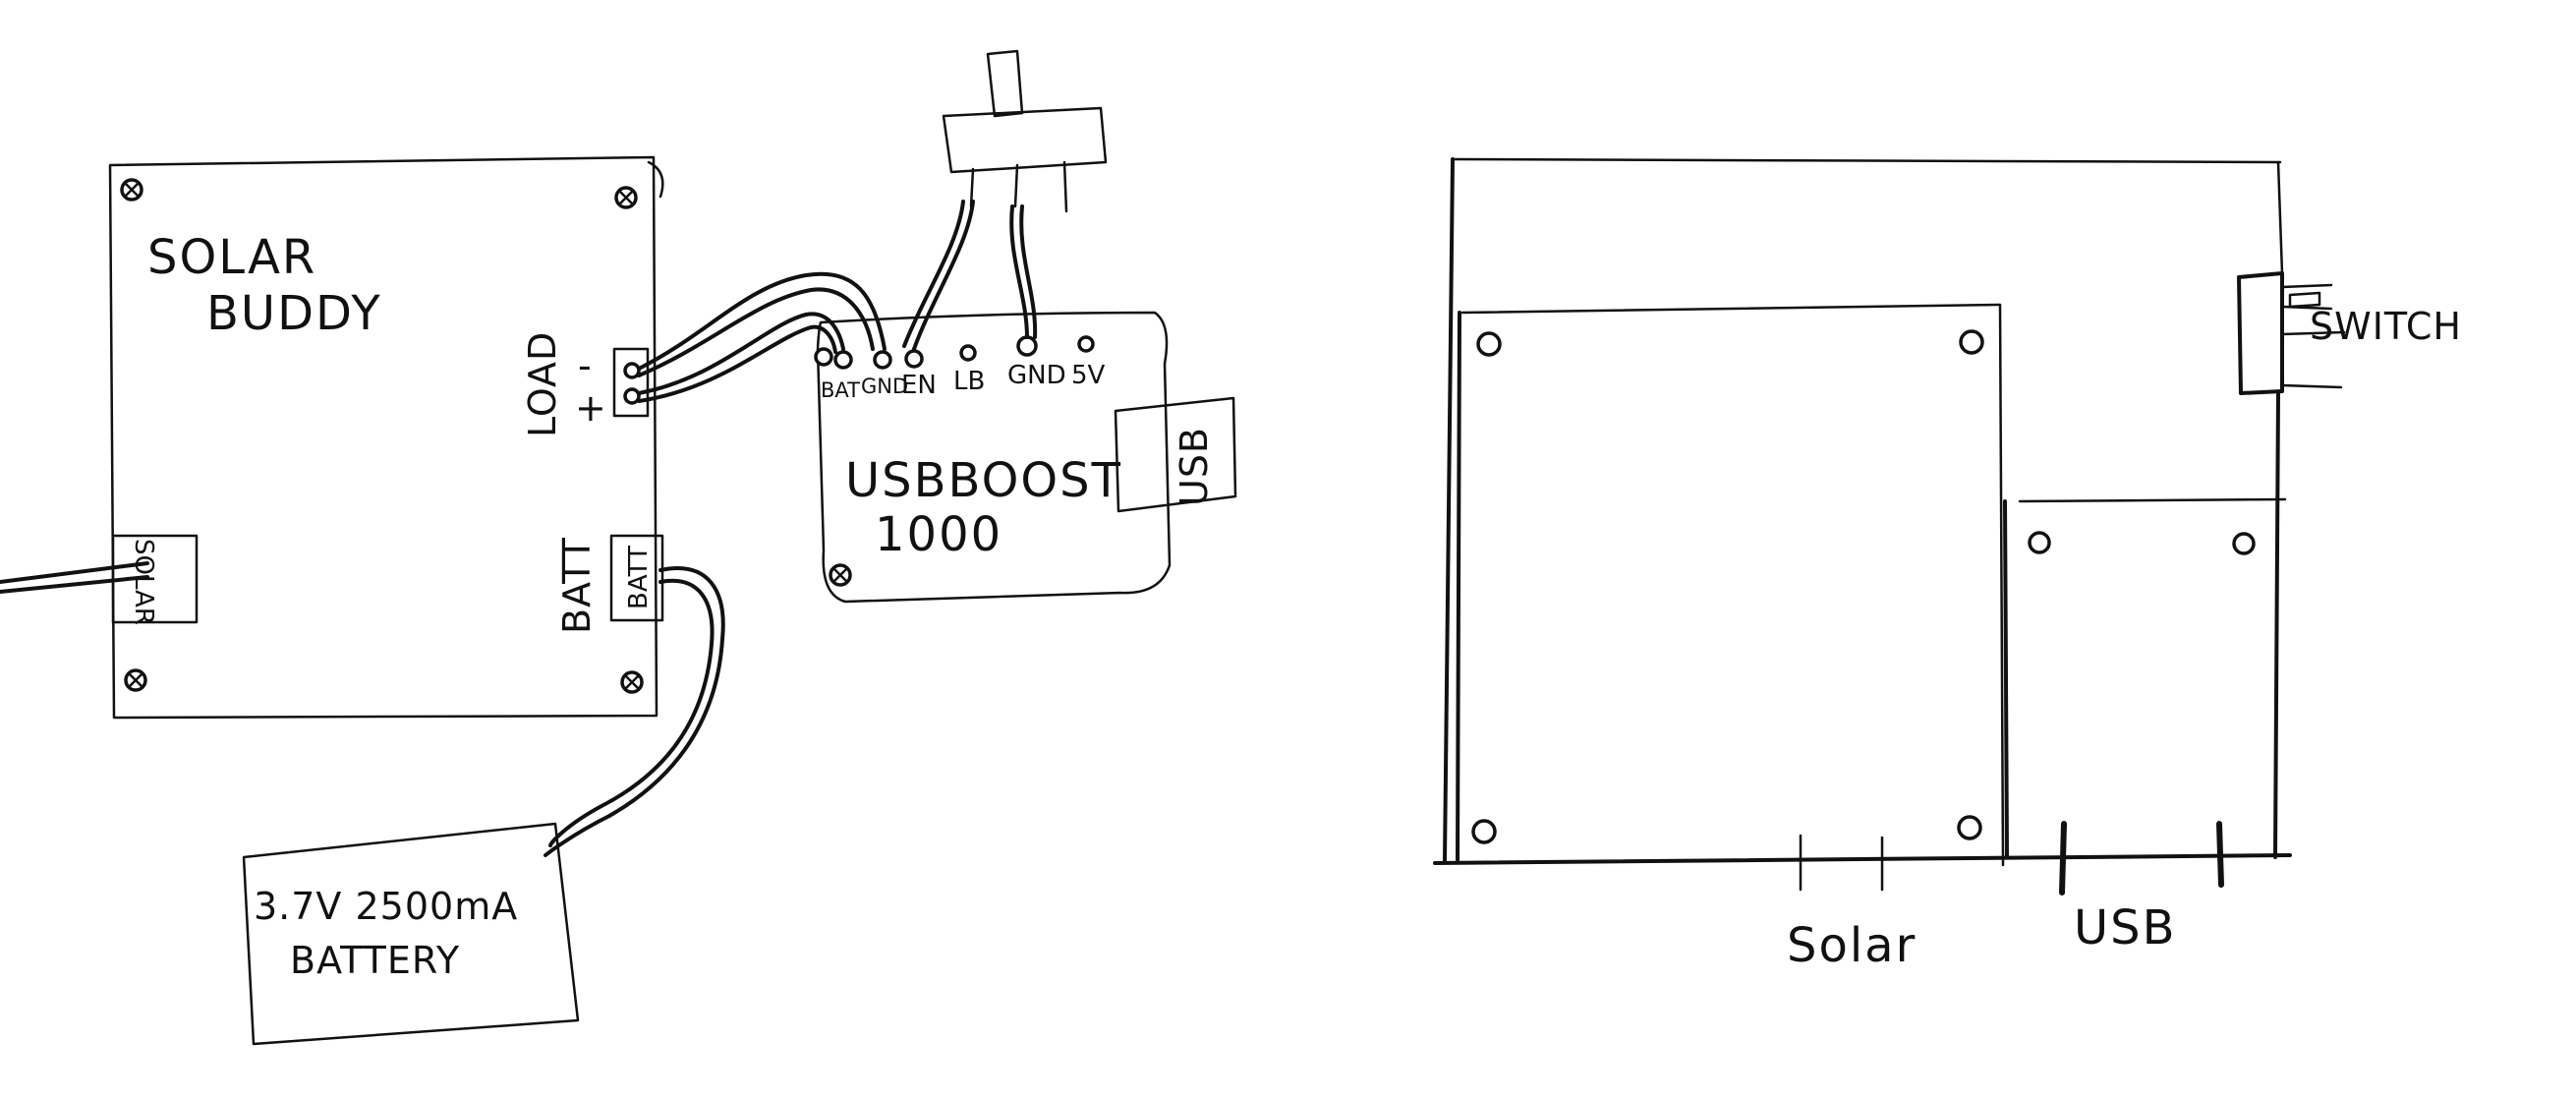 This screenshot has width=2576, height=1099. I want to click on pin-label: BAT, so click(840, 390).